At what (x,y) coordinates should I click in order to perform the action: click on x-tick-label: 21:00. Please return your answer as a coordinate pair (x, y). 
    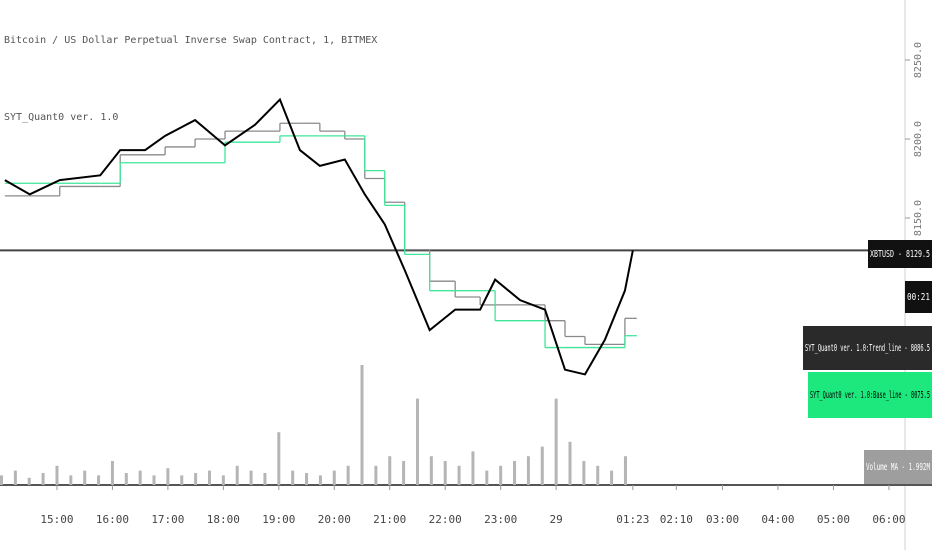
    Looking at the image, I should click on (389, 519).